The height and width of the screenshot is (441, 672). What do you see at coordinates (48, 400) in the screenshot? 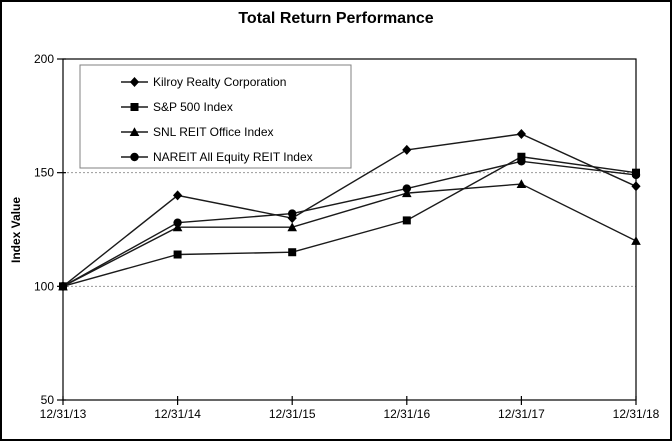
I see `y-tick-label: 50` at bounding box center [48, 400].